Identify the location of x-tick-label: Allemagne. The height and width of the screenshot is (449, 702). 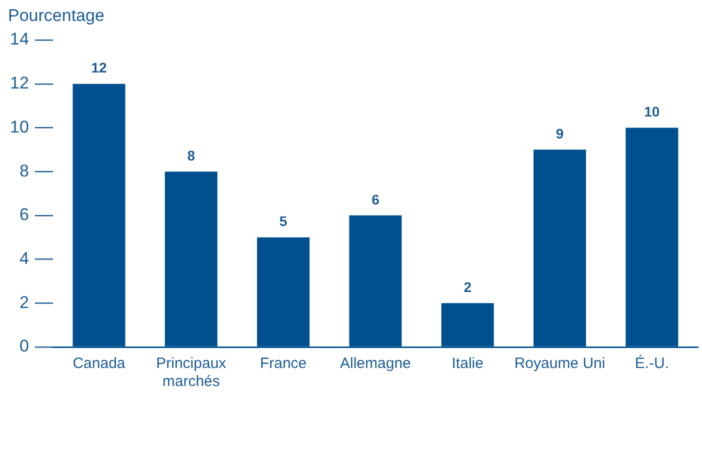
(375, 363).